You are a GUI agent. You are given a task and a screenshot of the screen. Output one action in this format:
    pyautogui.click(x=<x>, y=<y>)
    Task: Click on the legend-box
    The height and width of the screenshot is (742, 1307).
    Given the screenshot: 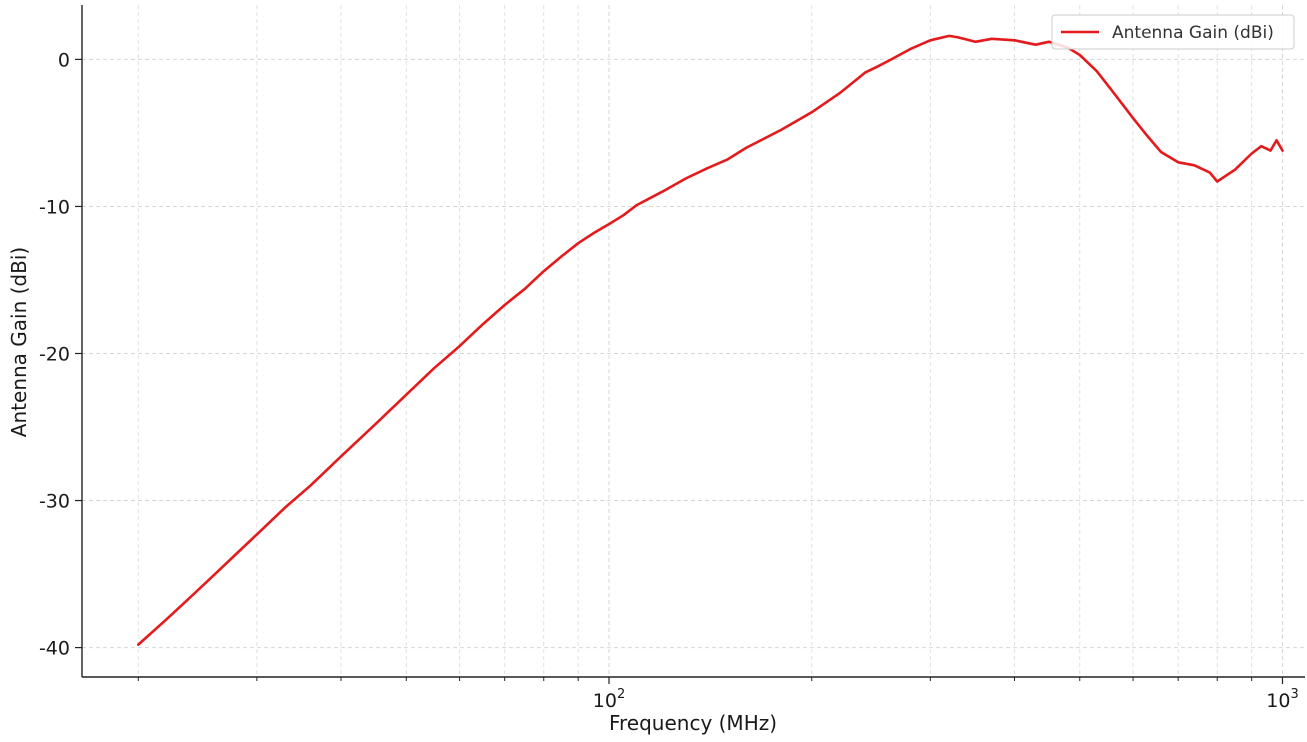 What is the action you would take?
    pyautogui.click(x=1173, y=32)
    